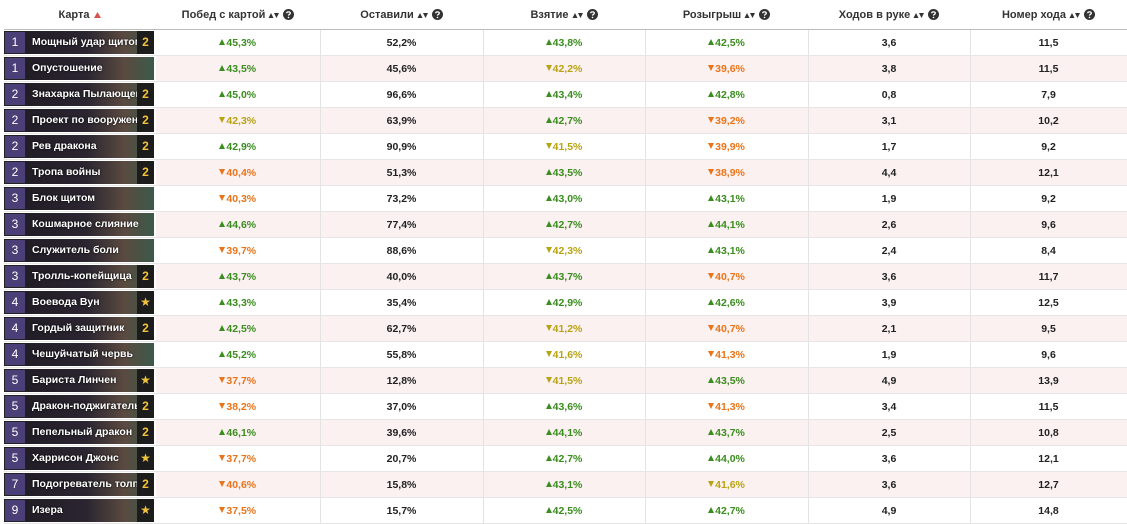 The height and width of the screenshot is (524, 1127). I want to click on card-tile: 2 Рев дракона 2, so click(79, 146).